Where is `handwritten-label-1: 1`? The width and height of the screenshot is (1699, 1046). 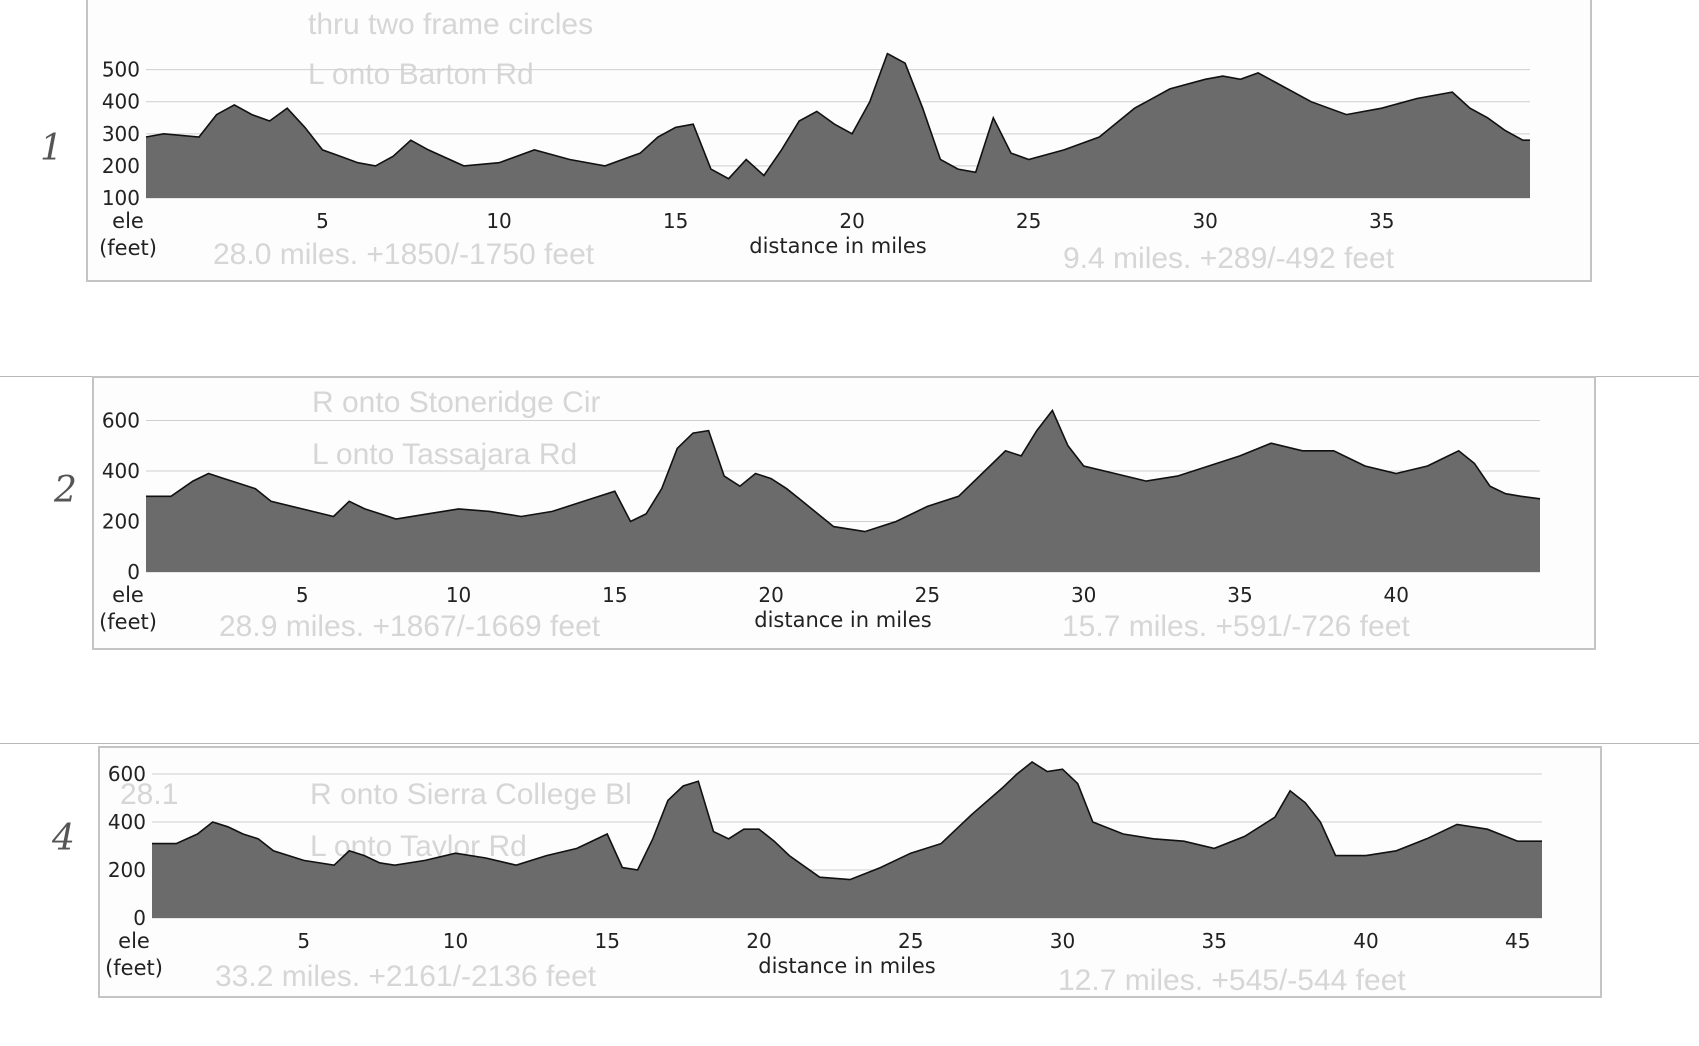 handwritten-label-1: 1 is located at coordinates (51, 148).